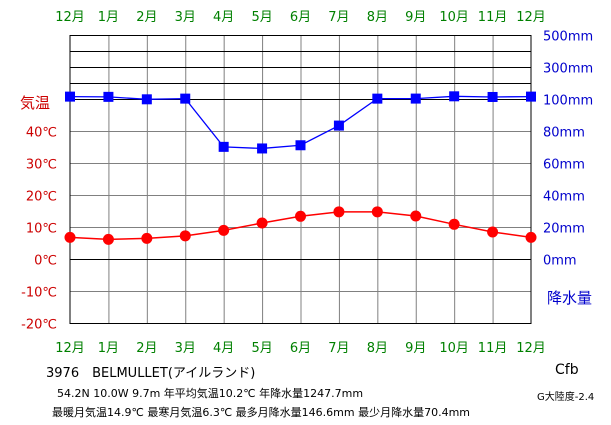  Describe the element at coordinates (338, 348) in the screenshot. I see `month-label-bottom: 7月` at that location.